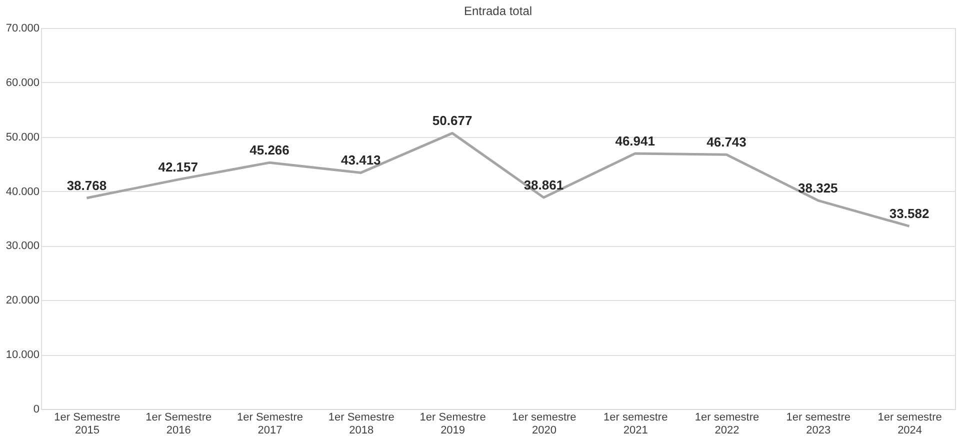 The image size is (968, 445). What do you see at coordinates (23, 82) in the screenshot?
I see `y-tick-label: 60.000` at bounding box center [23, 82].